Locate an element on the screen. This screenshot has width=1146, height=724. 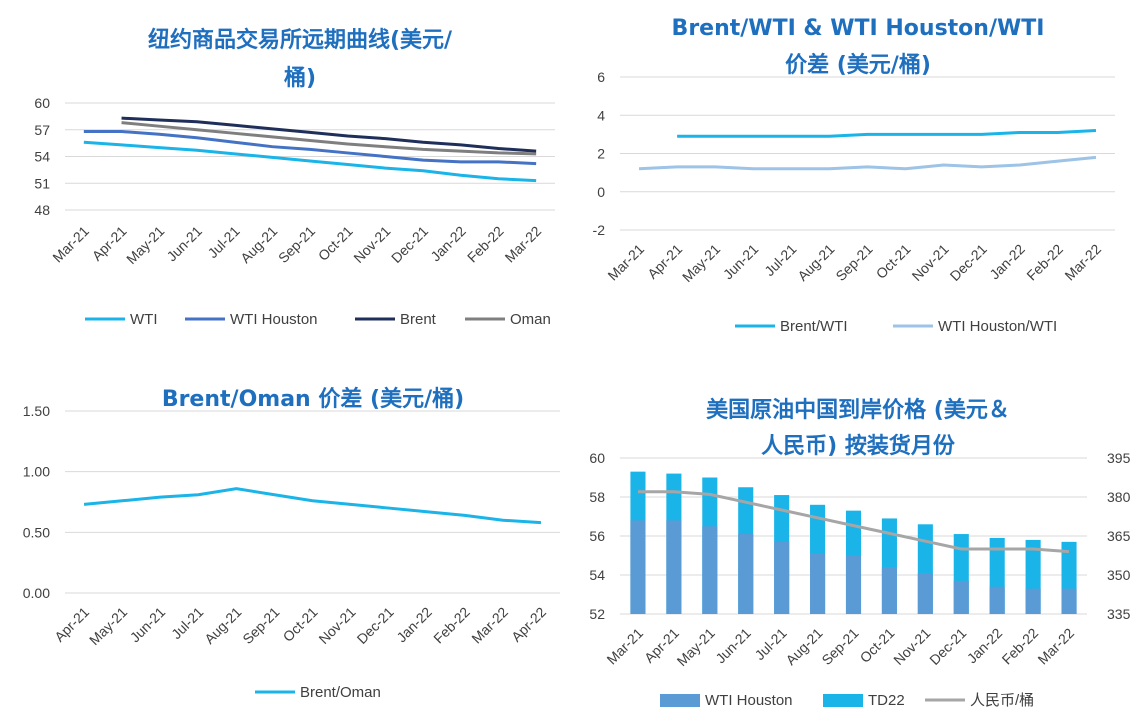
chart-title: Brent/Oman 价差 (美元/桶) is located at coordinates (313, 399).